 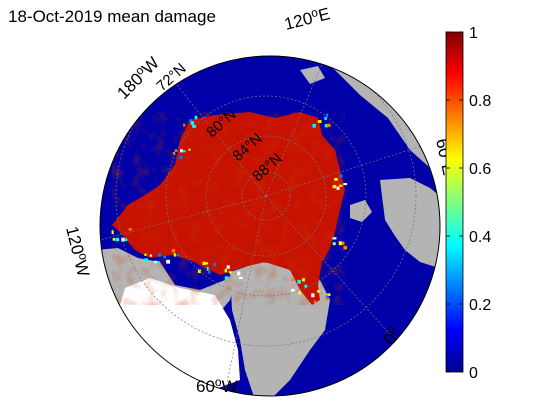 I want to click on meridian-60w, so click(x=245, y=294).